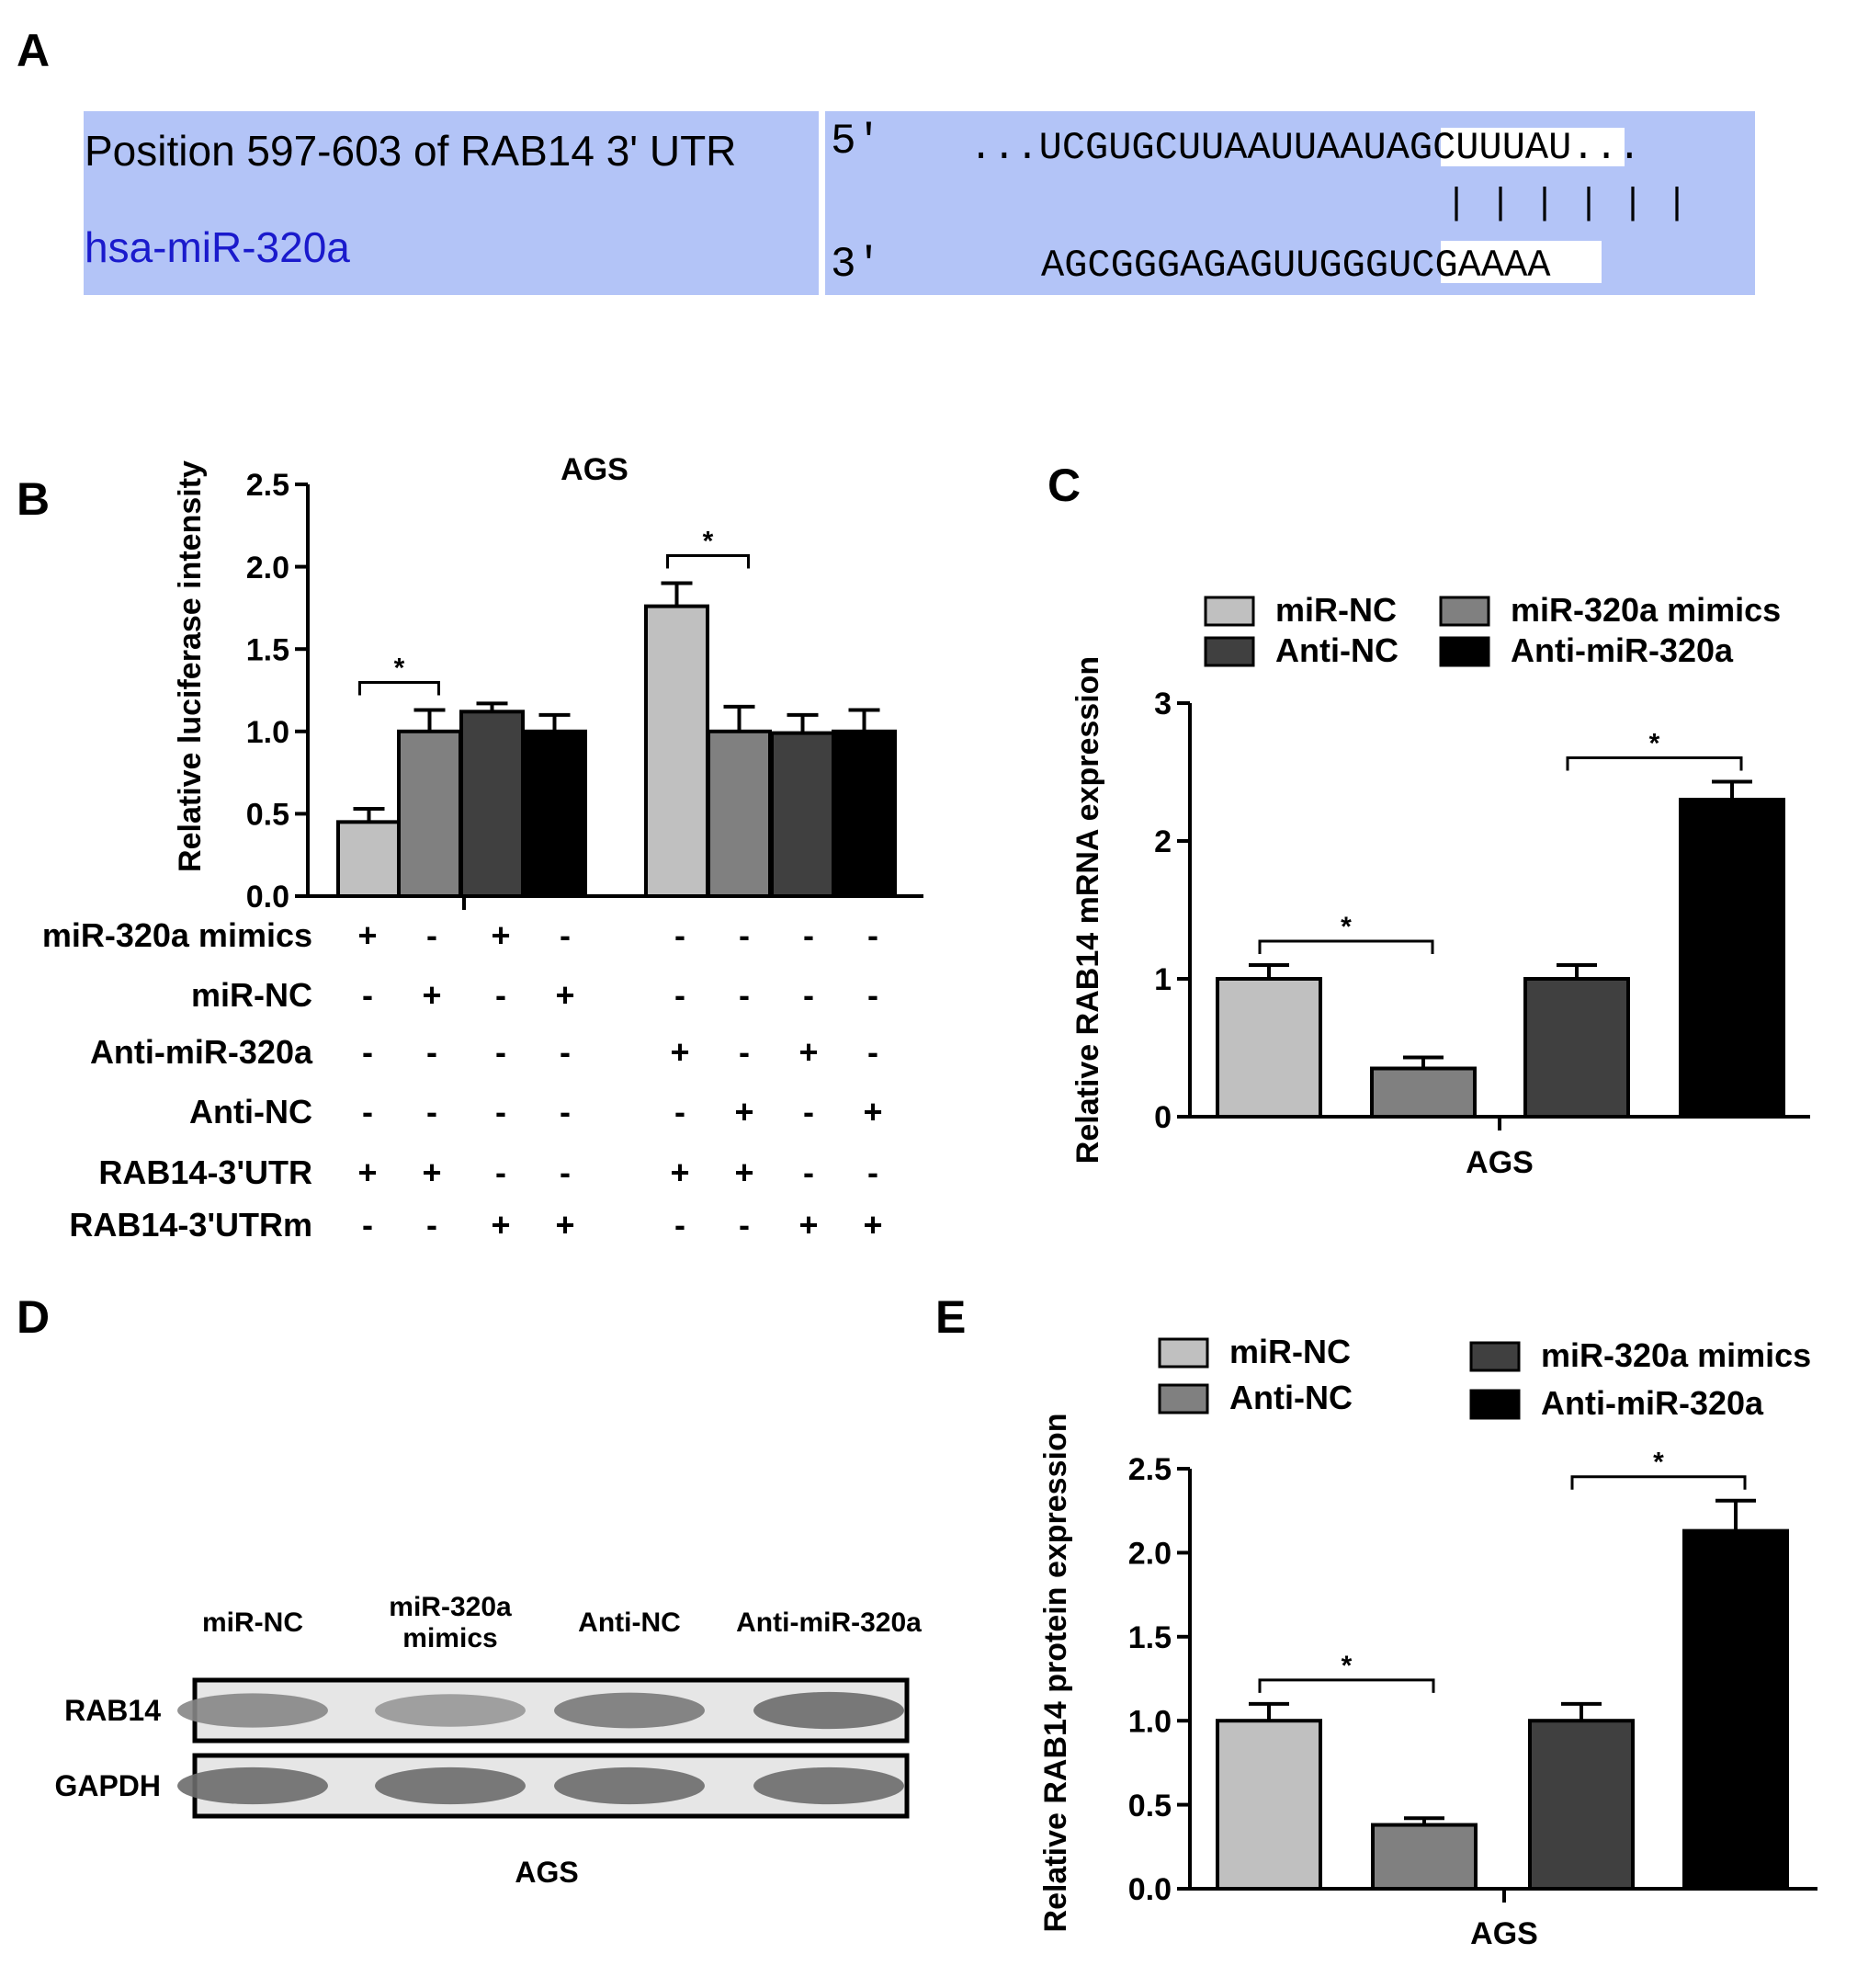 The width and height of the screenshot is (1857, 1988). Describe the element at coordinates (218, 247) in the screenshot. I see `mirna-label: hsa-miR-320a` at that location.